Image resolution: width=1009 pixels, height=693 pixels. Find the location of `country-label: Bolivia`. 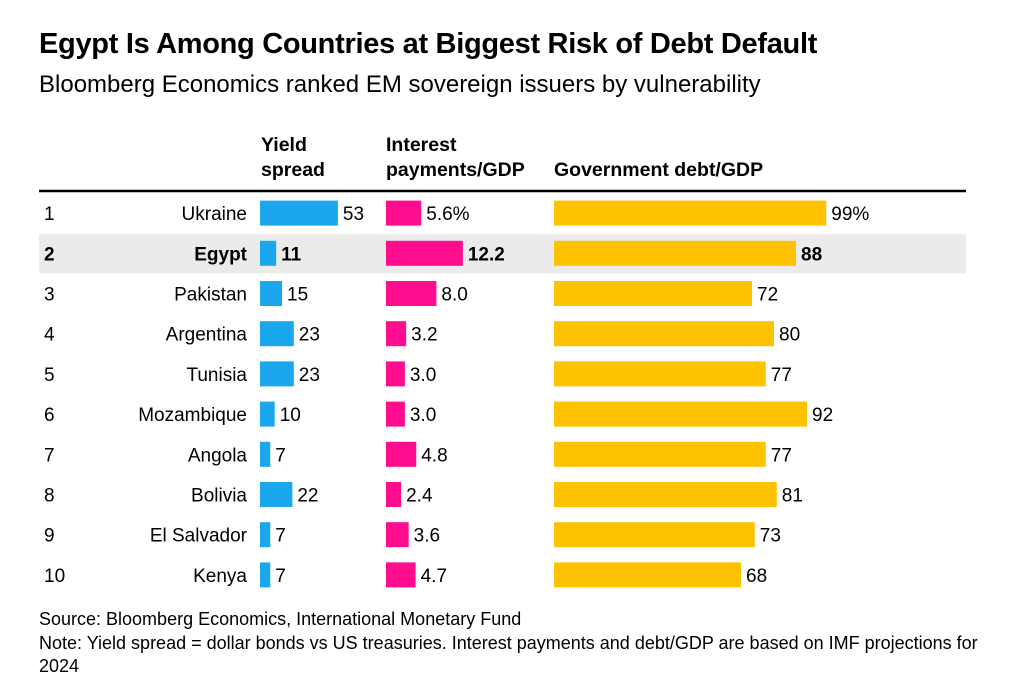

country-label: Bolivia is located at coordinates (219, 496).